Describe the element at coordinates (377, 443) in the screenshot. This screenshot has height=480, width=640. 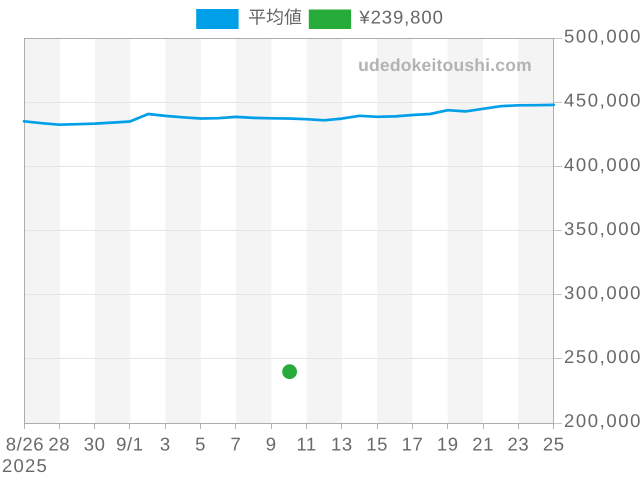
I see `svg-text: 15` at that location.